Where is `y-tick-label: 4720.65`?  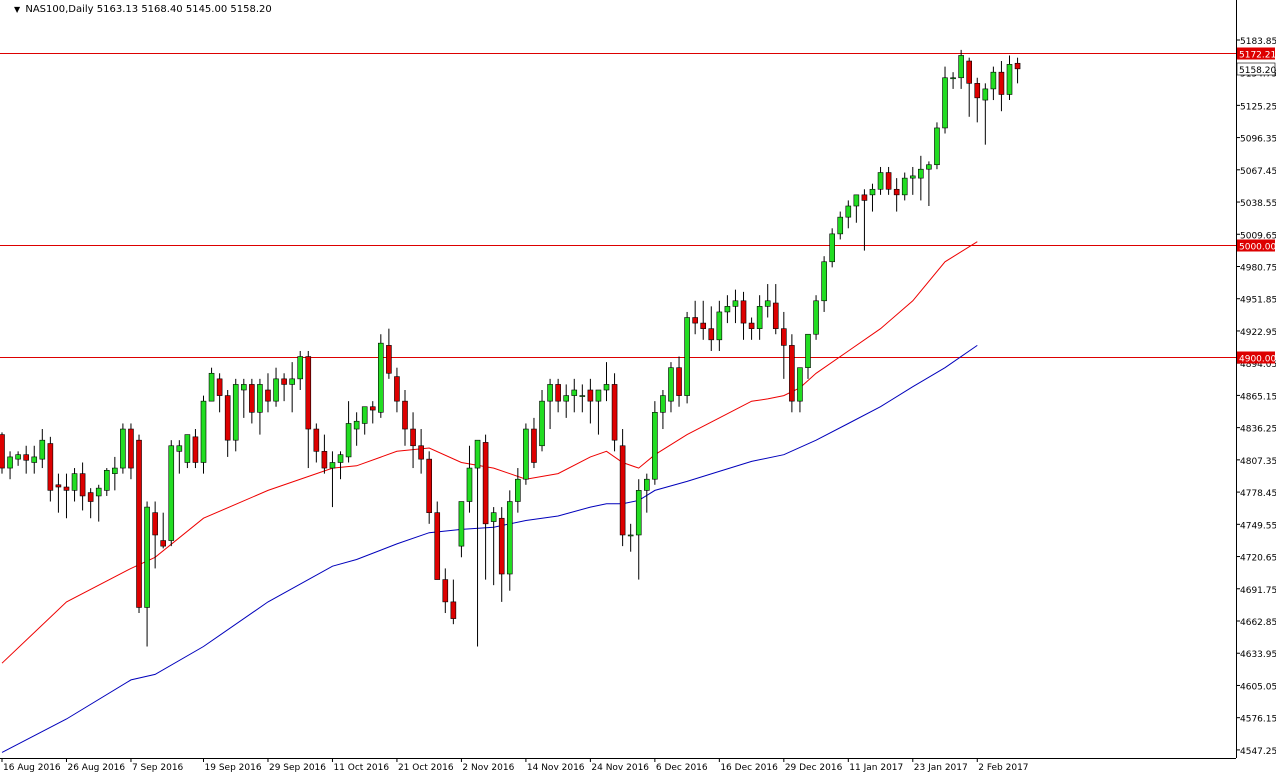
y-tick-label: 4720.65 is located at coordinates (1258, 559).